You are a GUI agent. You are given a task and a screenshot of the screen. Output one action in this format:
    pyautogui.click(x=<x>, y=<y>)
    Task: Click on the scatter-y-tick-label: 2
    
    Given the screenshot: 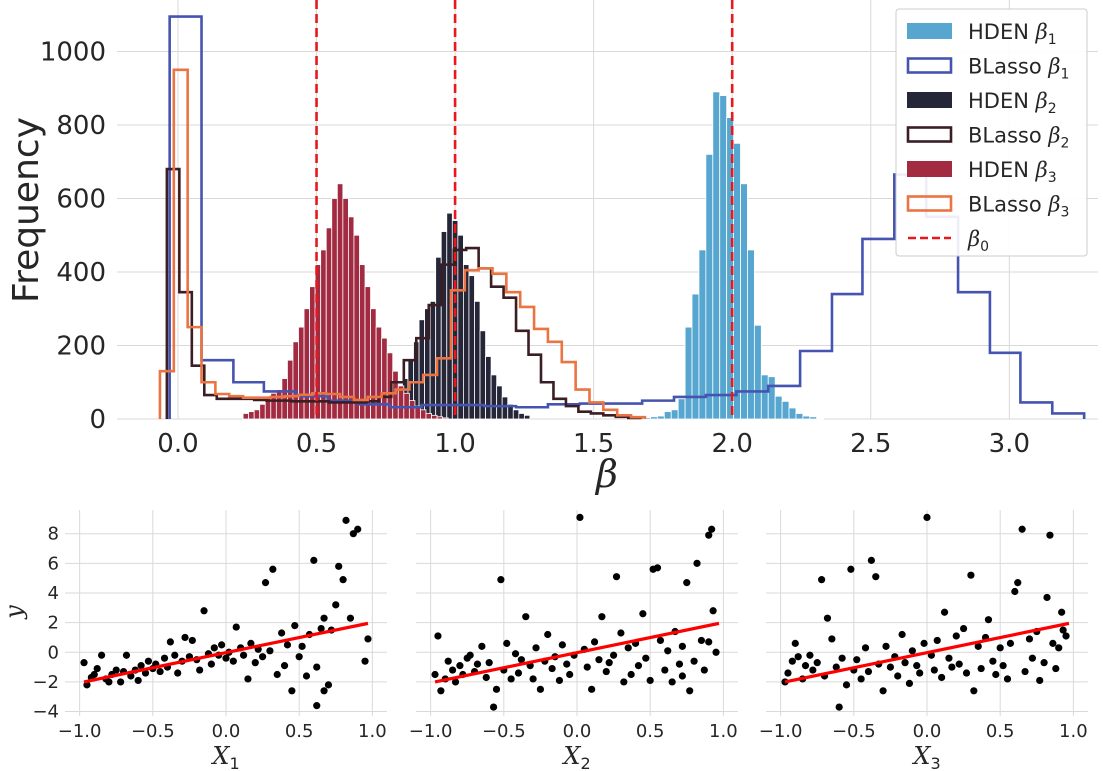 What is the action you would take?
    pyautogui.click(x=53, y=623)
    